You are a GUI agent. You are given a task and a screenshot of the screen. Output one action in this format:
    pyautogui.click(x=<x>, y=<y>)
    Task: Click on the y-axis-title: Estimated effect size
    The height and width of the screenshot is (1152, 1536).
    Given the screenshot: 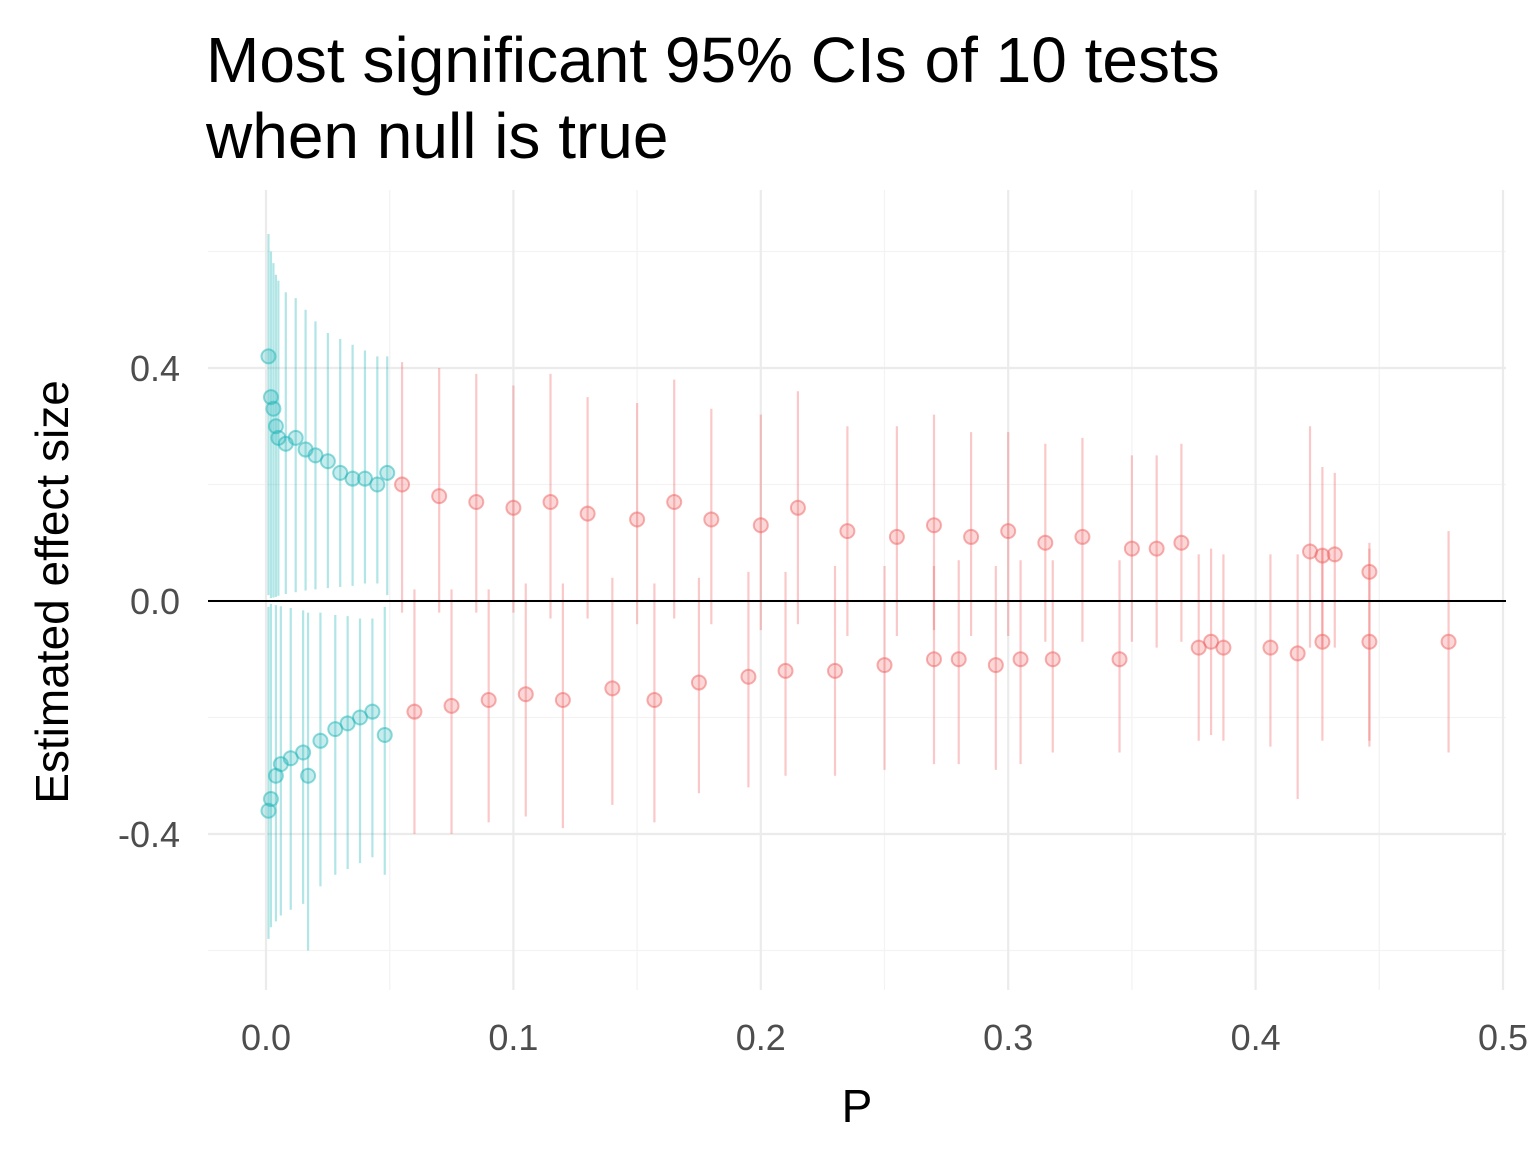 What is the action you would take?
    pyautogui.click(x=52, y=592)
    